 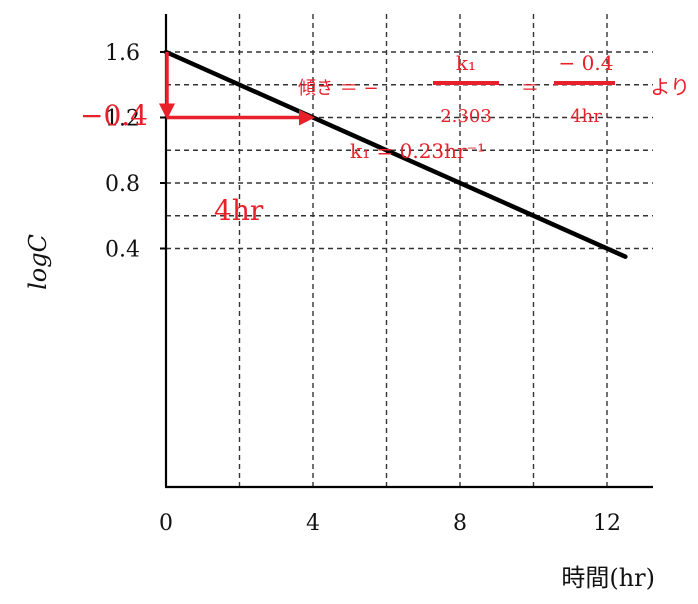 What do you see at coordinates (122, 119) in the screenshot?
I see `y-tick-label: 1.2` at bounding box center [122, 119].